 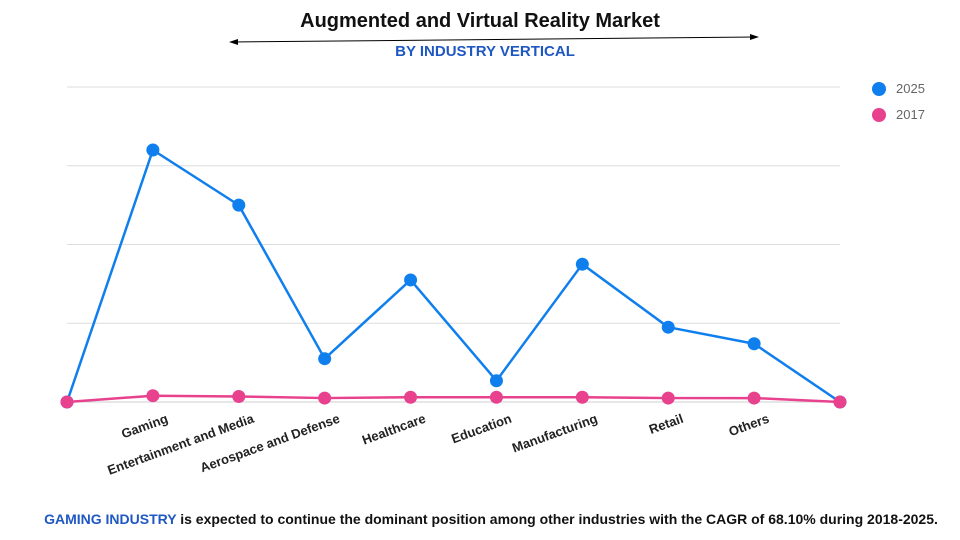 What do you see at coordinates (749, 425) in the screenshot?
I see `x-tick-label: Others` at bounding box center [749, 425].